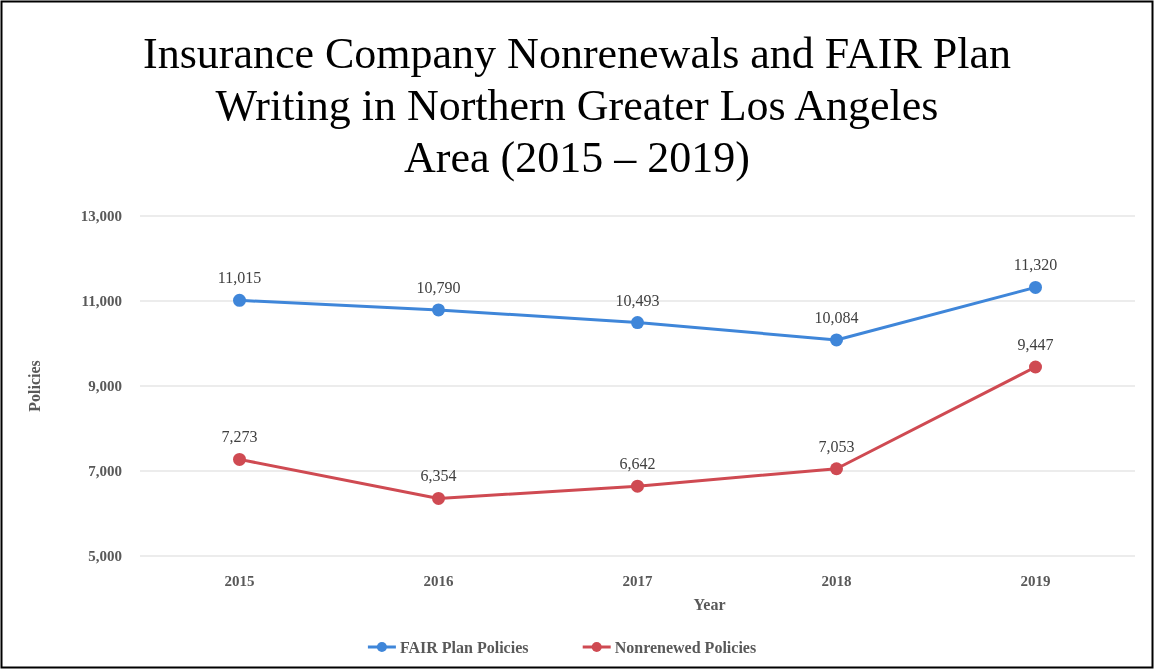  What do you see at coordinates (438, 287) in the screenshot?
I see `data-label: 10,790` at bounding box center [438, 287].